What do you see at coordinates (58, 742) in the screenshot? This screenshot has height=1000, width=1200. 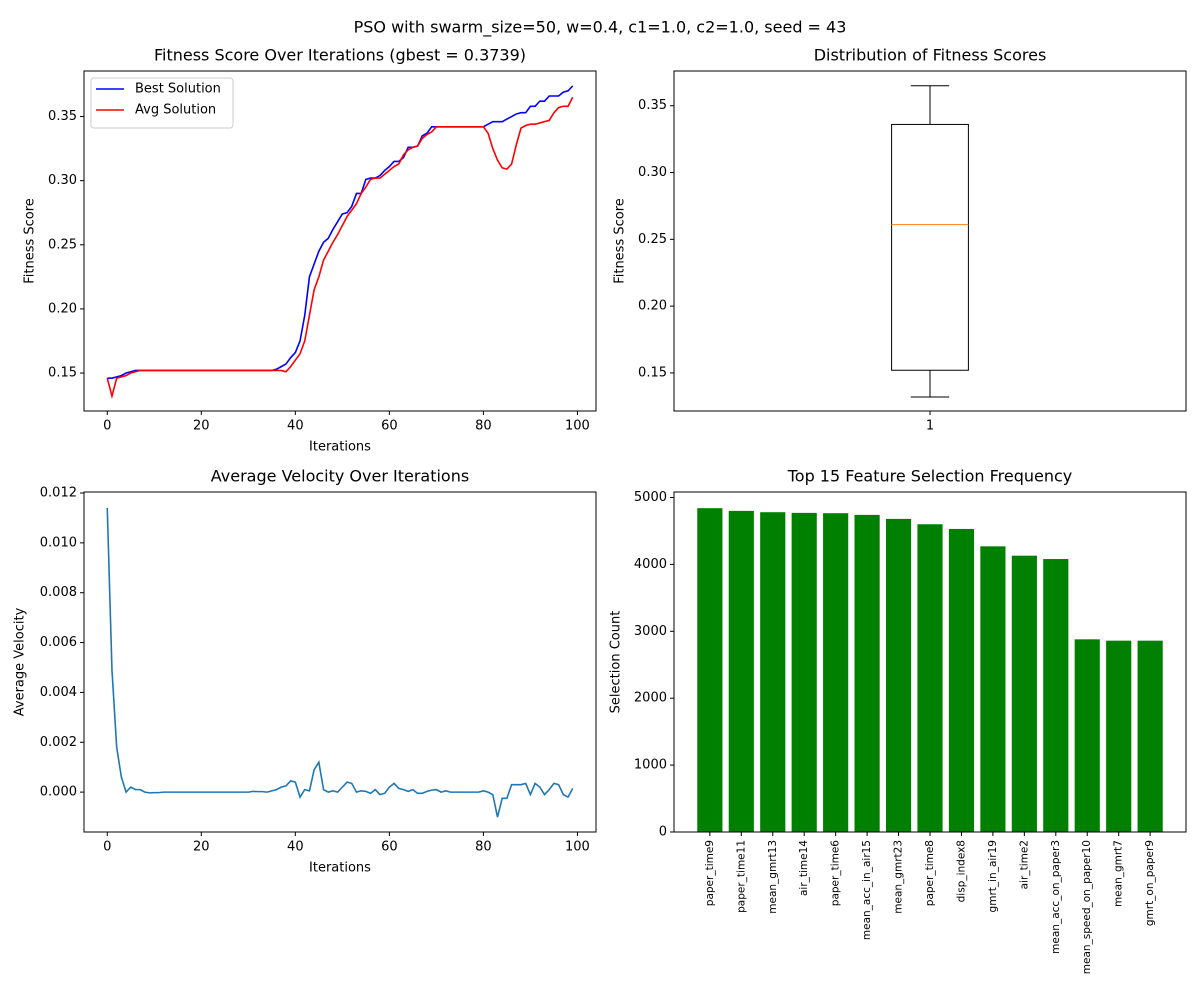 I see `y-tick-label: 0.002` at bounding box center [58, 742].